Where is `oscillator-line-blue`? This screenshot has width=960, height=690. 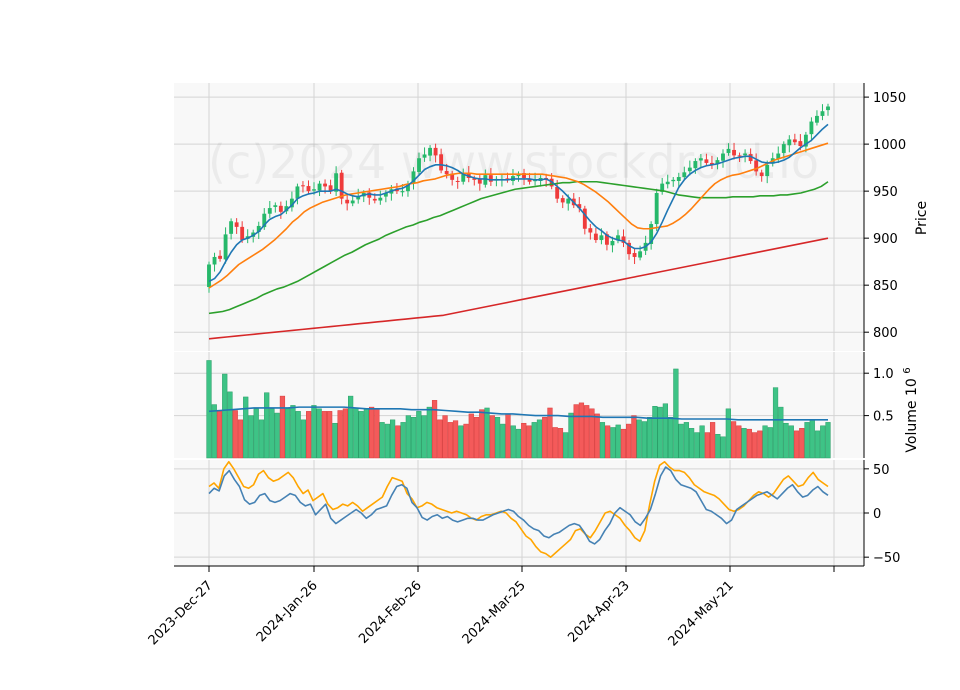
oscillator-line-blue is located at coordinates (518, 505).